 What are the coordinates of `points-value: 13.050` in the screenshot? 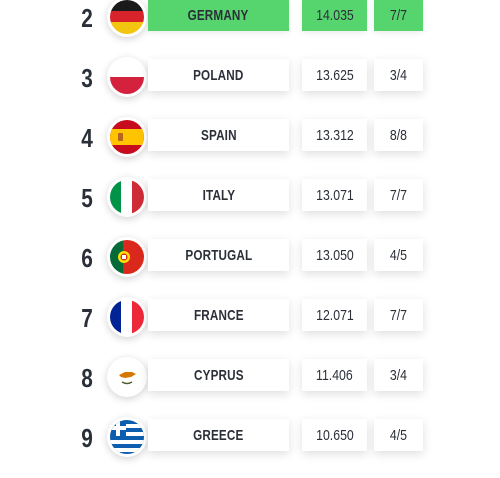 It's located at (334, 255).